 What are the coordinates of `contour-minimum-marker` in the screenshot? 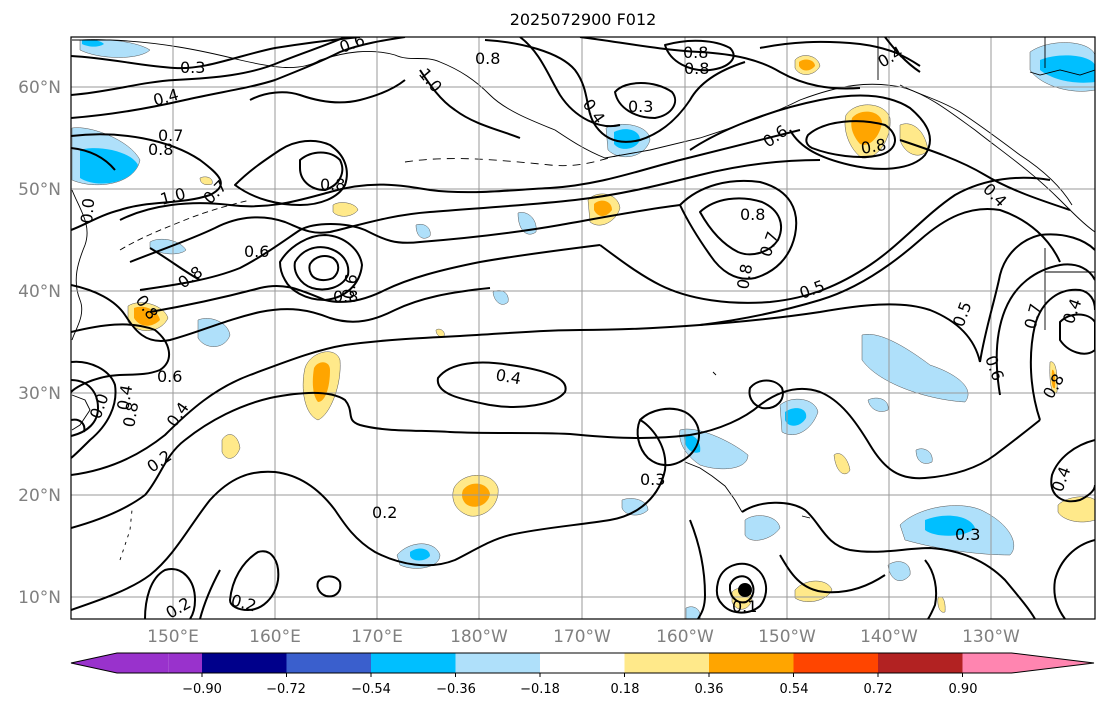 It's located at (745, 590).